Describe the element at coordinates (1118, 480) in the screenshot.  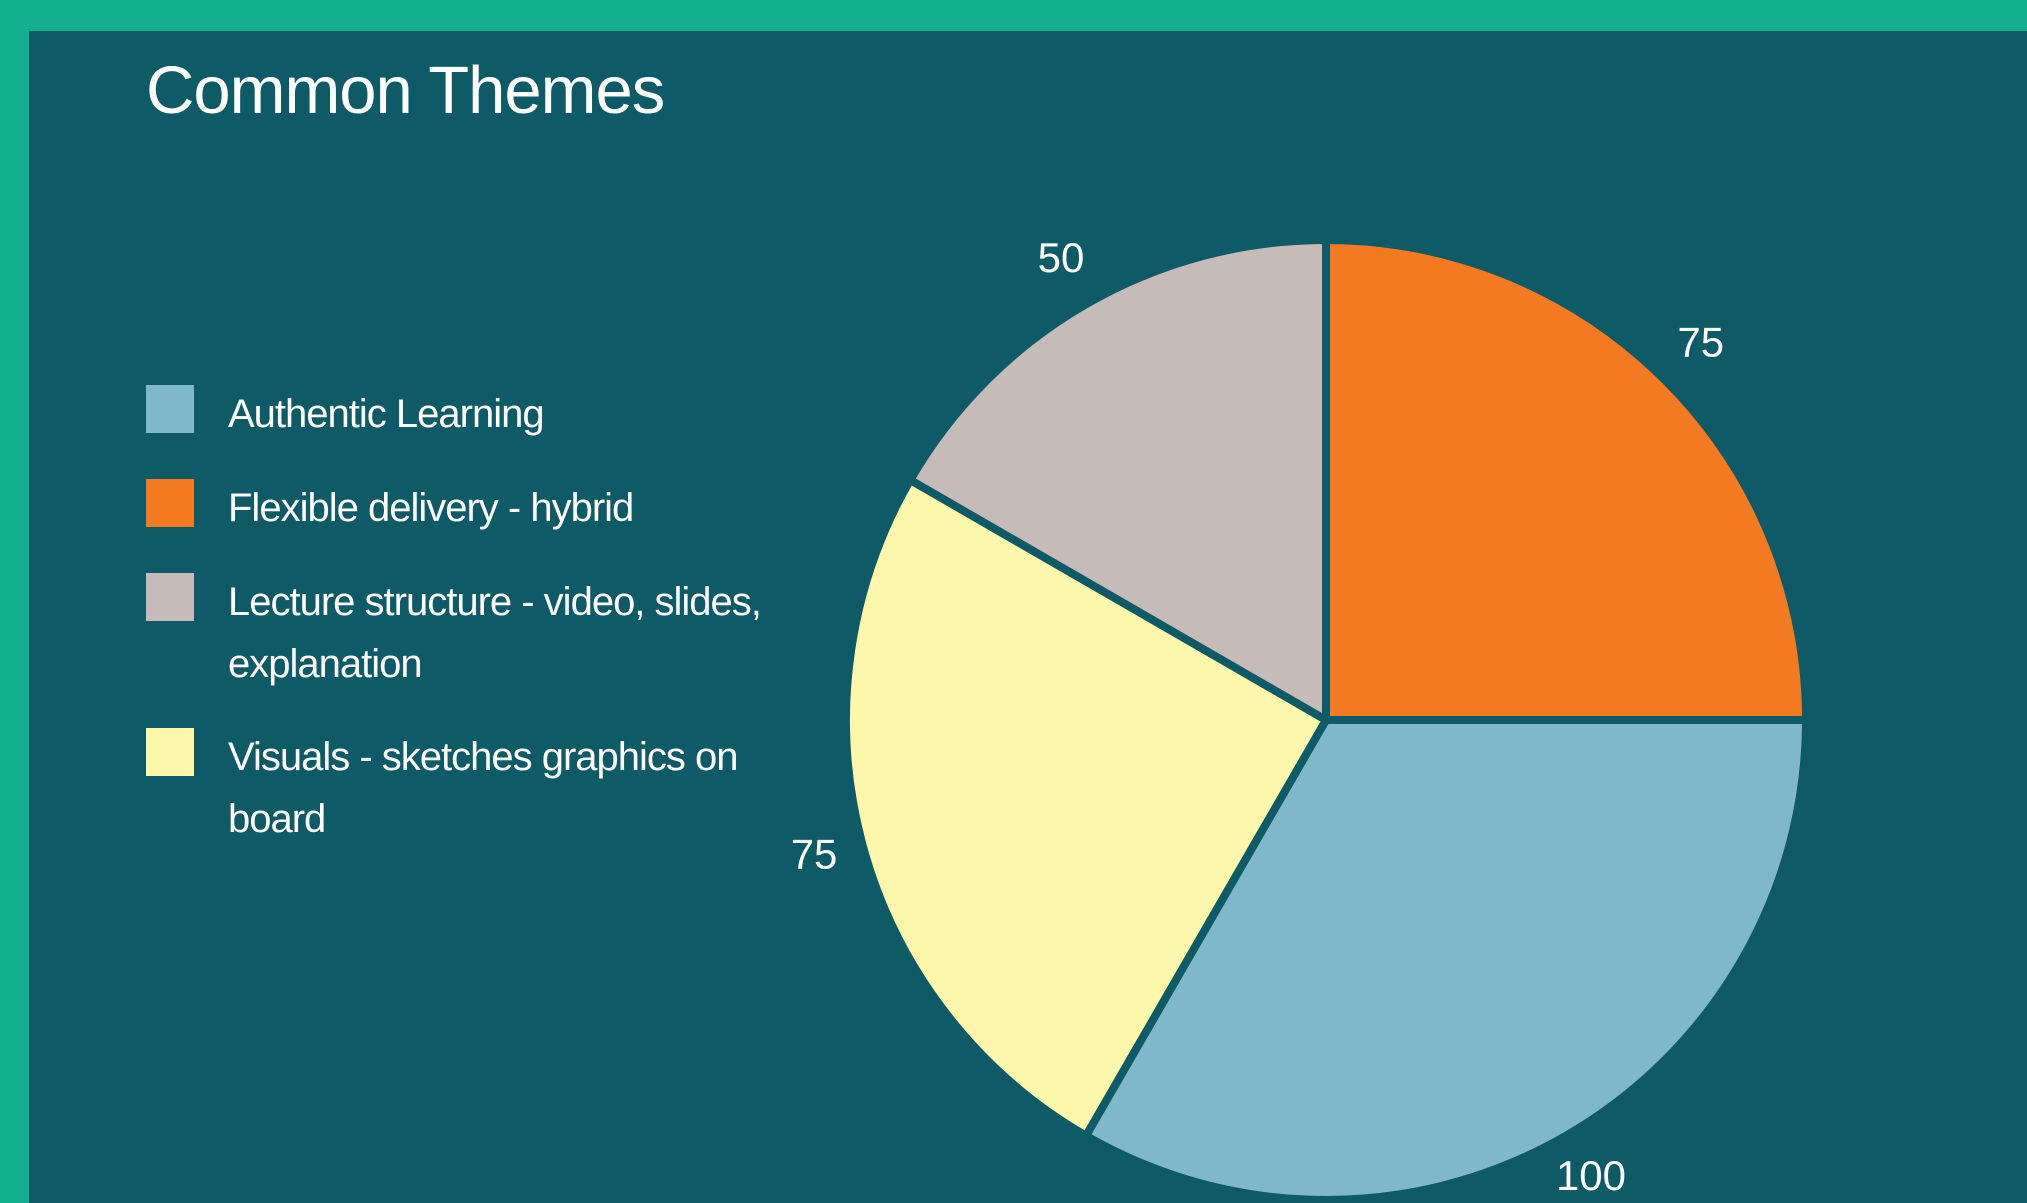
I see `pie-slice-lecture-structure` at that location.